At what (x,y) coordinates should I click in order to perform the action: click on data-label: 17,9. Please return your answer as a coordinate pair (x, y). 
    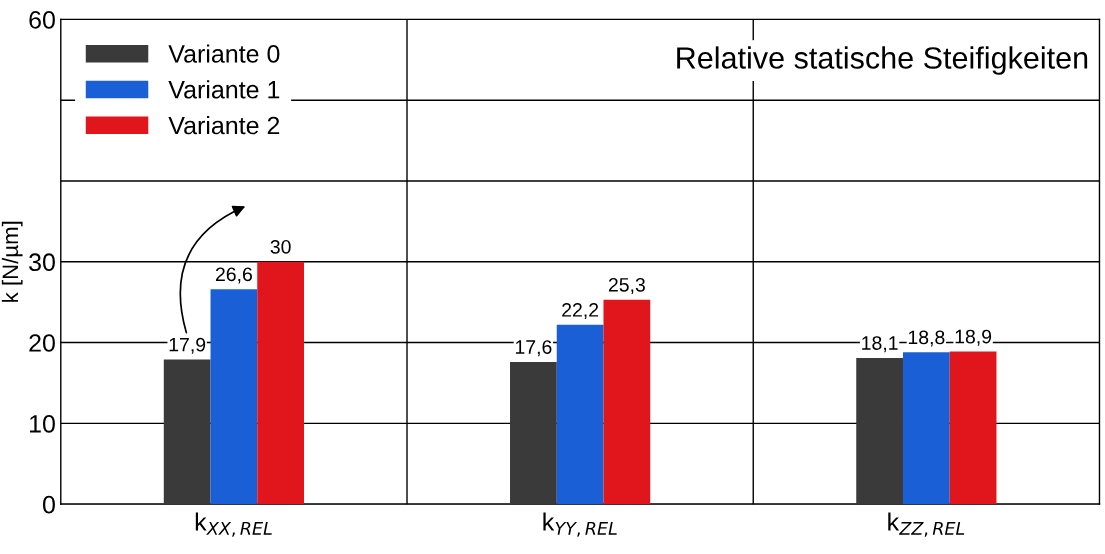
    Looking at the image, I should click on (187, 345).